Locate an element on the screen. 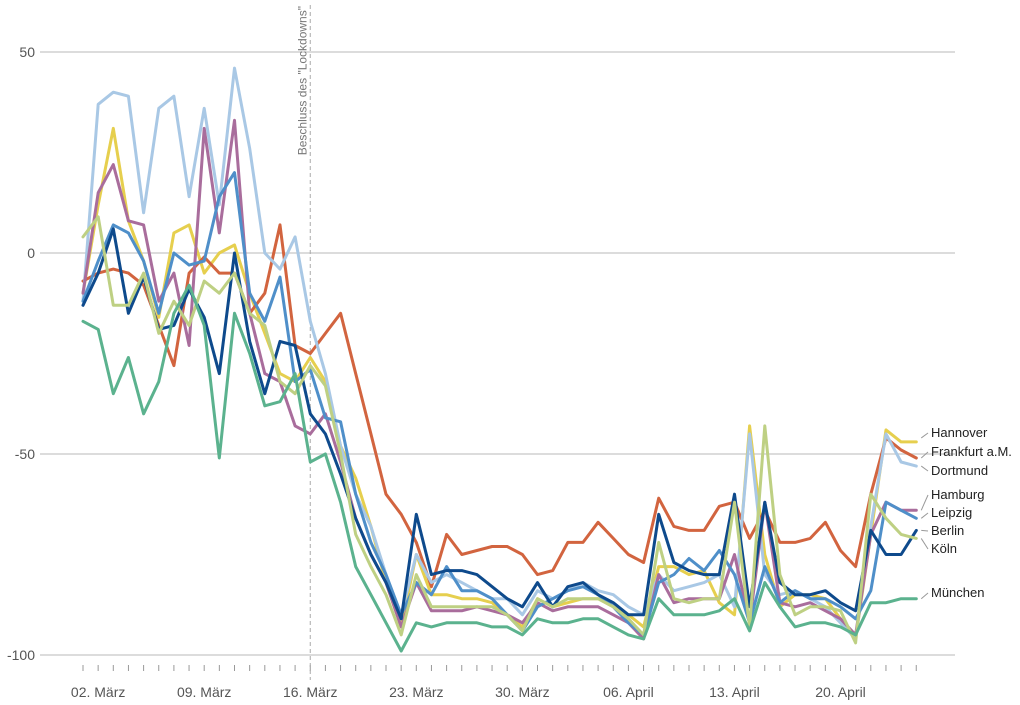 Image resolution: width=1020 pixels, height=705 pixels. x-tick-label: 06. April is located at coordinates (628, 692).